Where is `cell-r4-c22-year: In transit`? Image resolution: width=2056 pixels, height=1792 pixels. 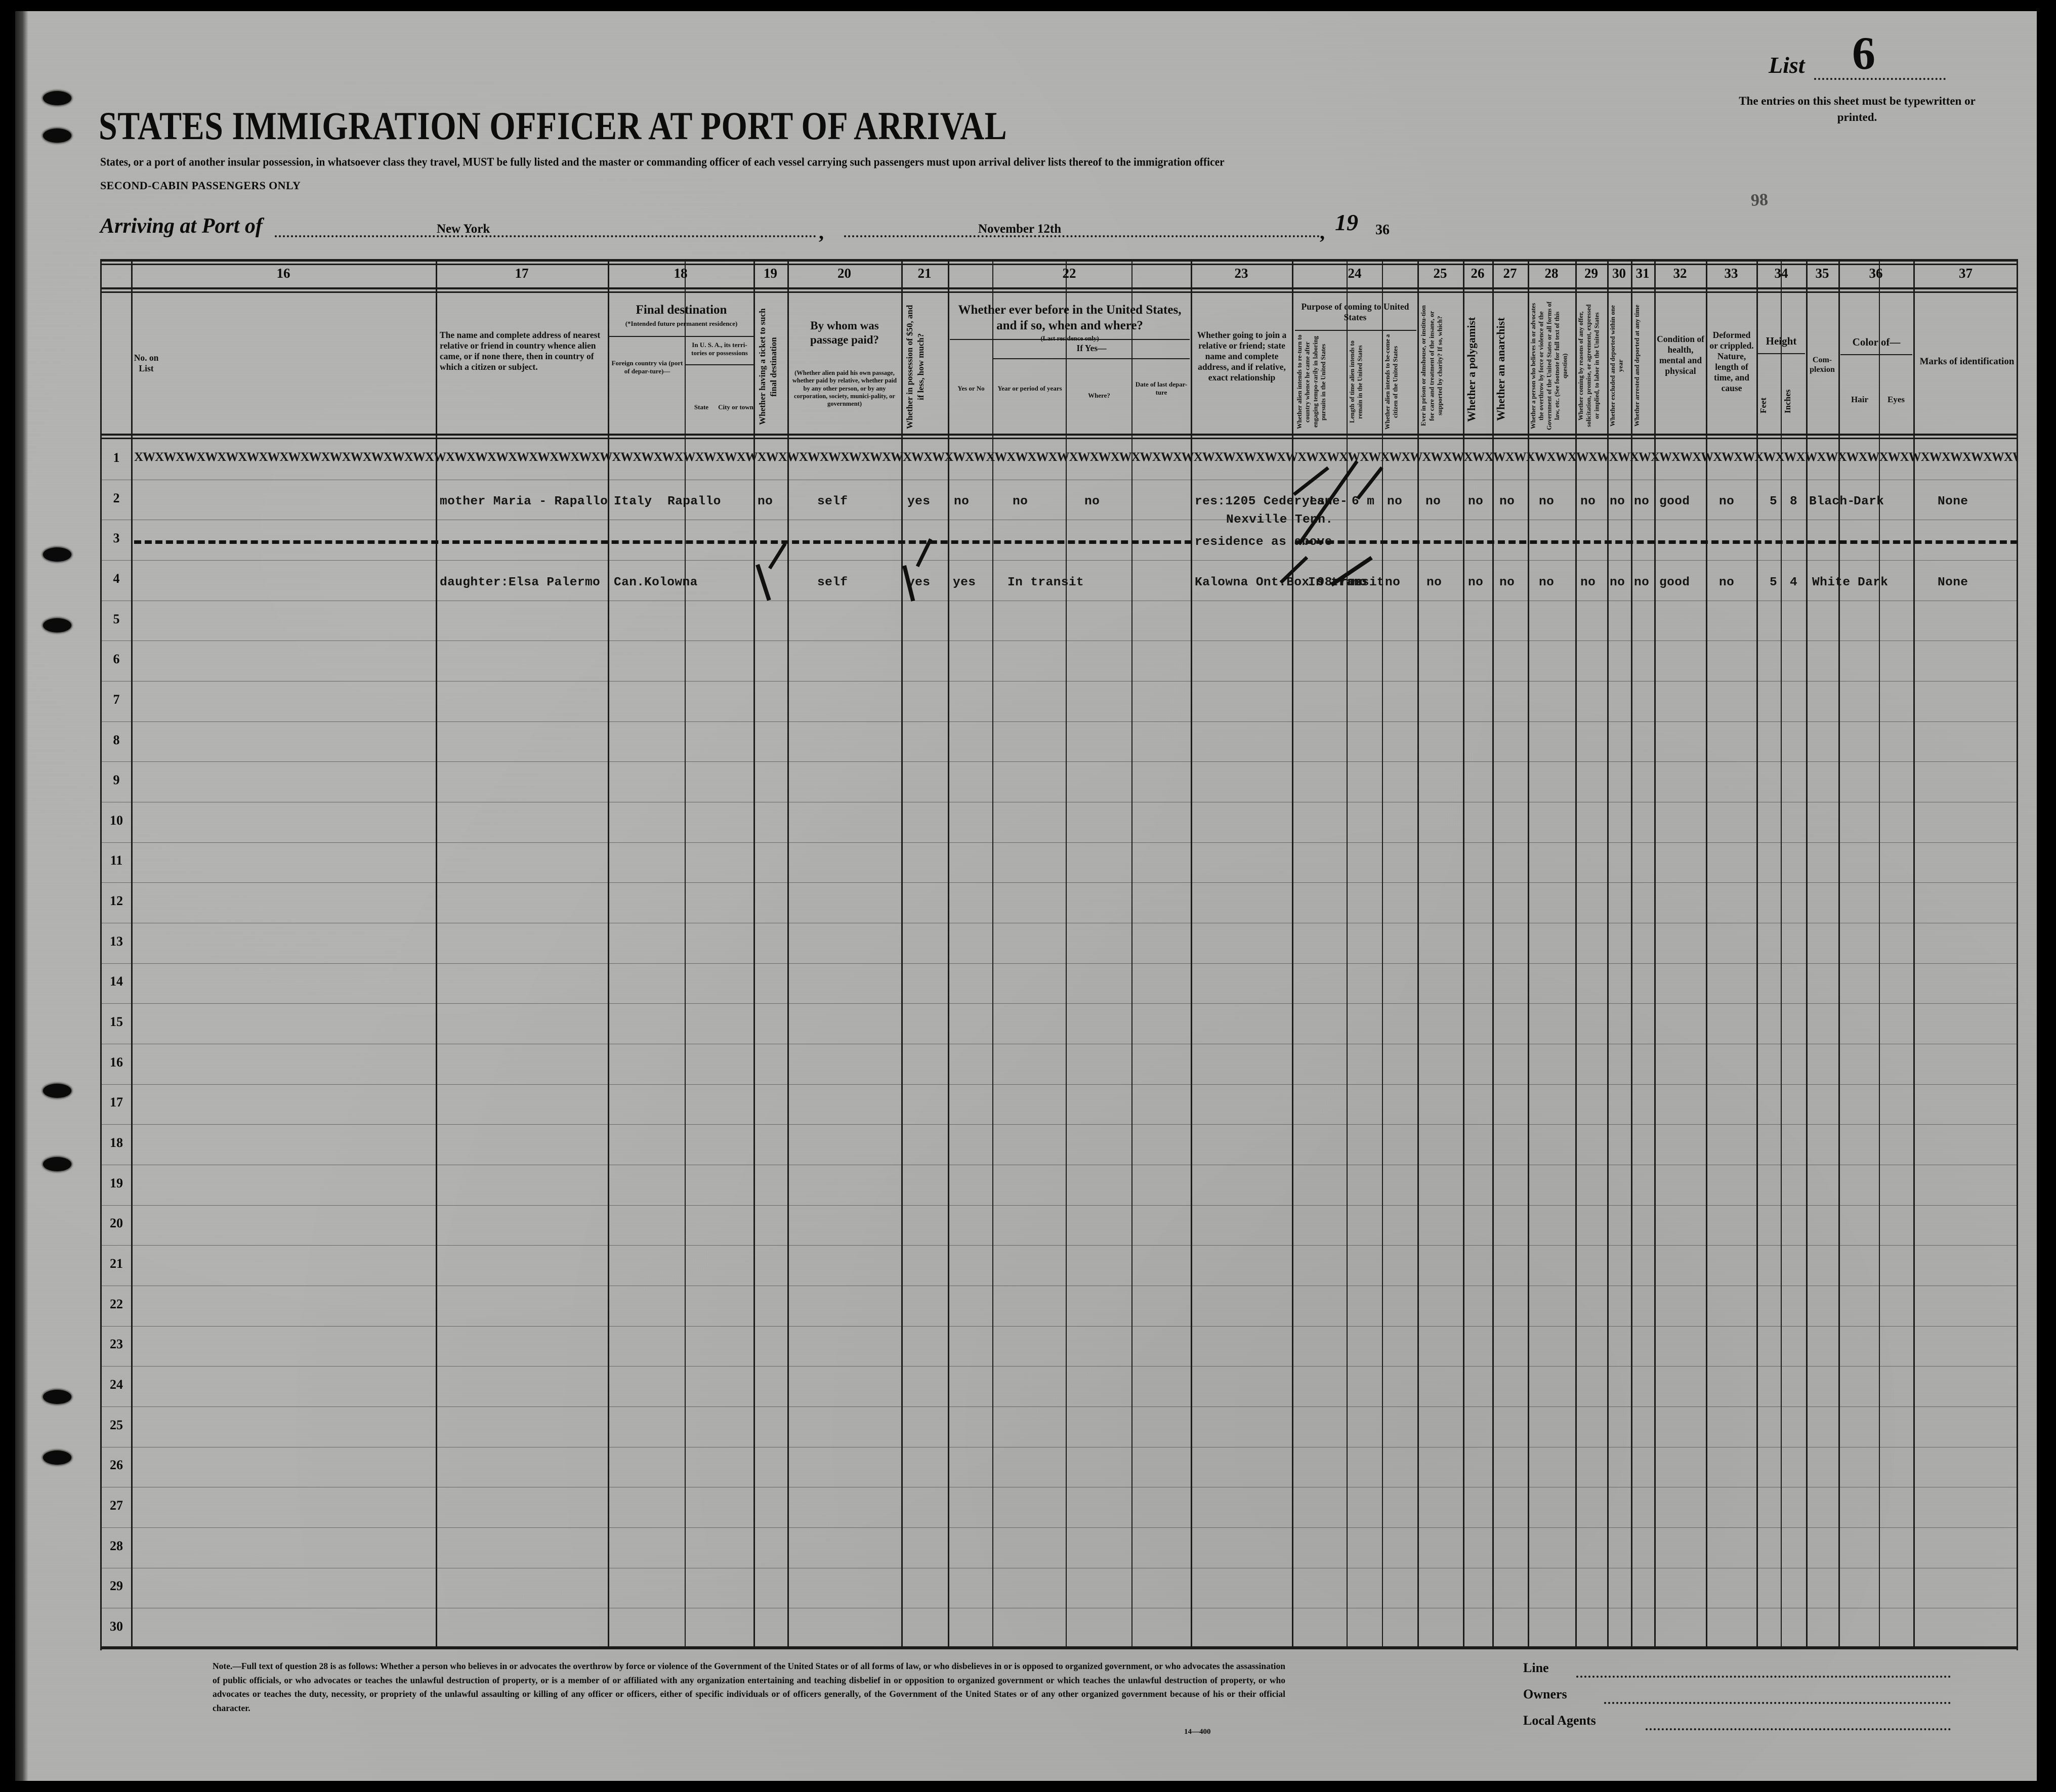 cell-r4-c22-year: In transit is located at coordinates (1046, 582).